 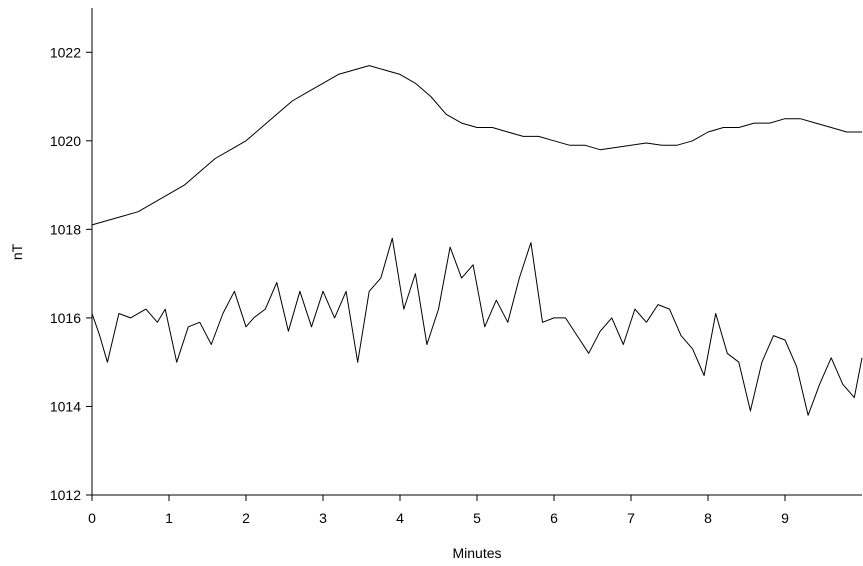 What do you see at coordinates (246, 518) in the screenshot?
I see `x-tick-label: 2` at bounding box center [246, 518].